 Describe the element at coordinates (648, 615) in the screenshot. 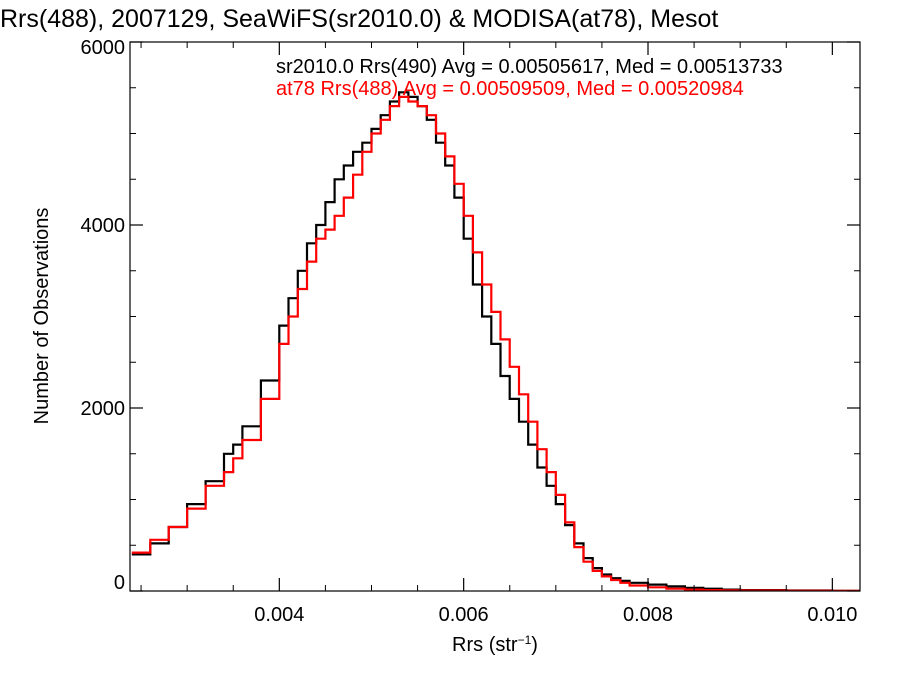

I see `x-tick-label: 0.008` at that location.